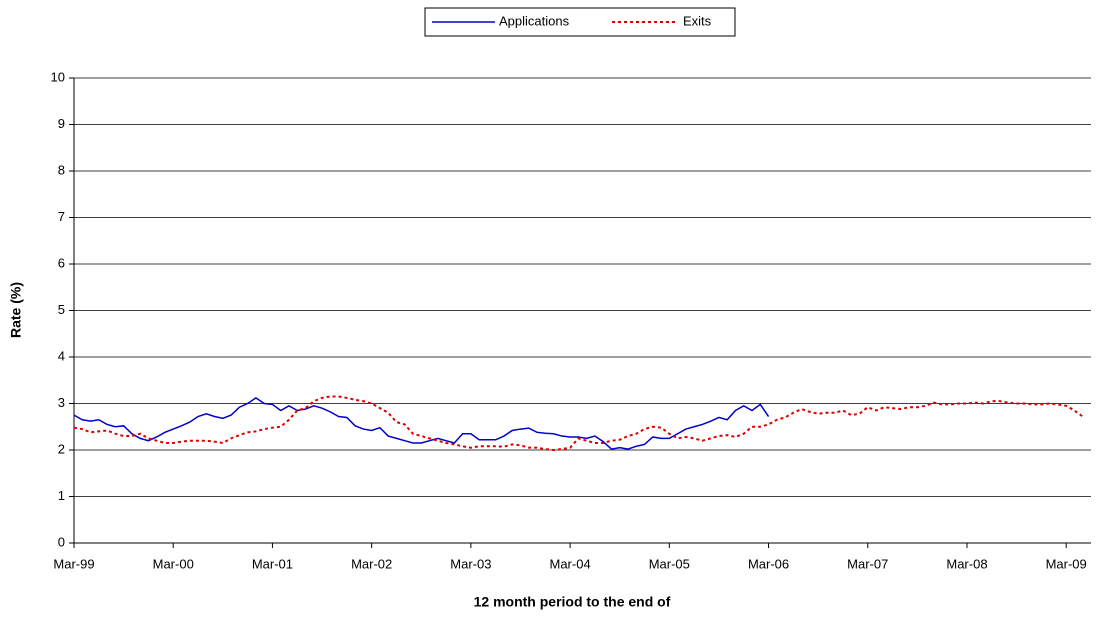 This screenshot has height=617, width=1103. I want to click on x-tick-label: Mar-99, so click(73, 563).